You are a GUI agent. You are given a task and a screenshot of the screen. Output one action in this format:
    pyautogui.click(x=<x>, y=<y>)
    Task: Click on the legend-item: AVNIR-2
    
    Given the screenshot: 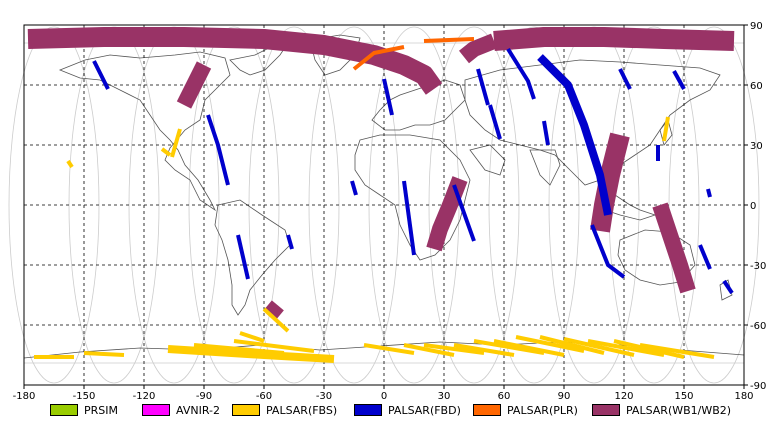 What is the action you would take?
    pyautogui.click(x=181, y=410)
    